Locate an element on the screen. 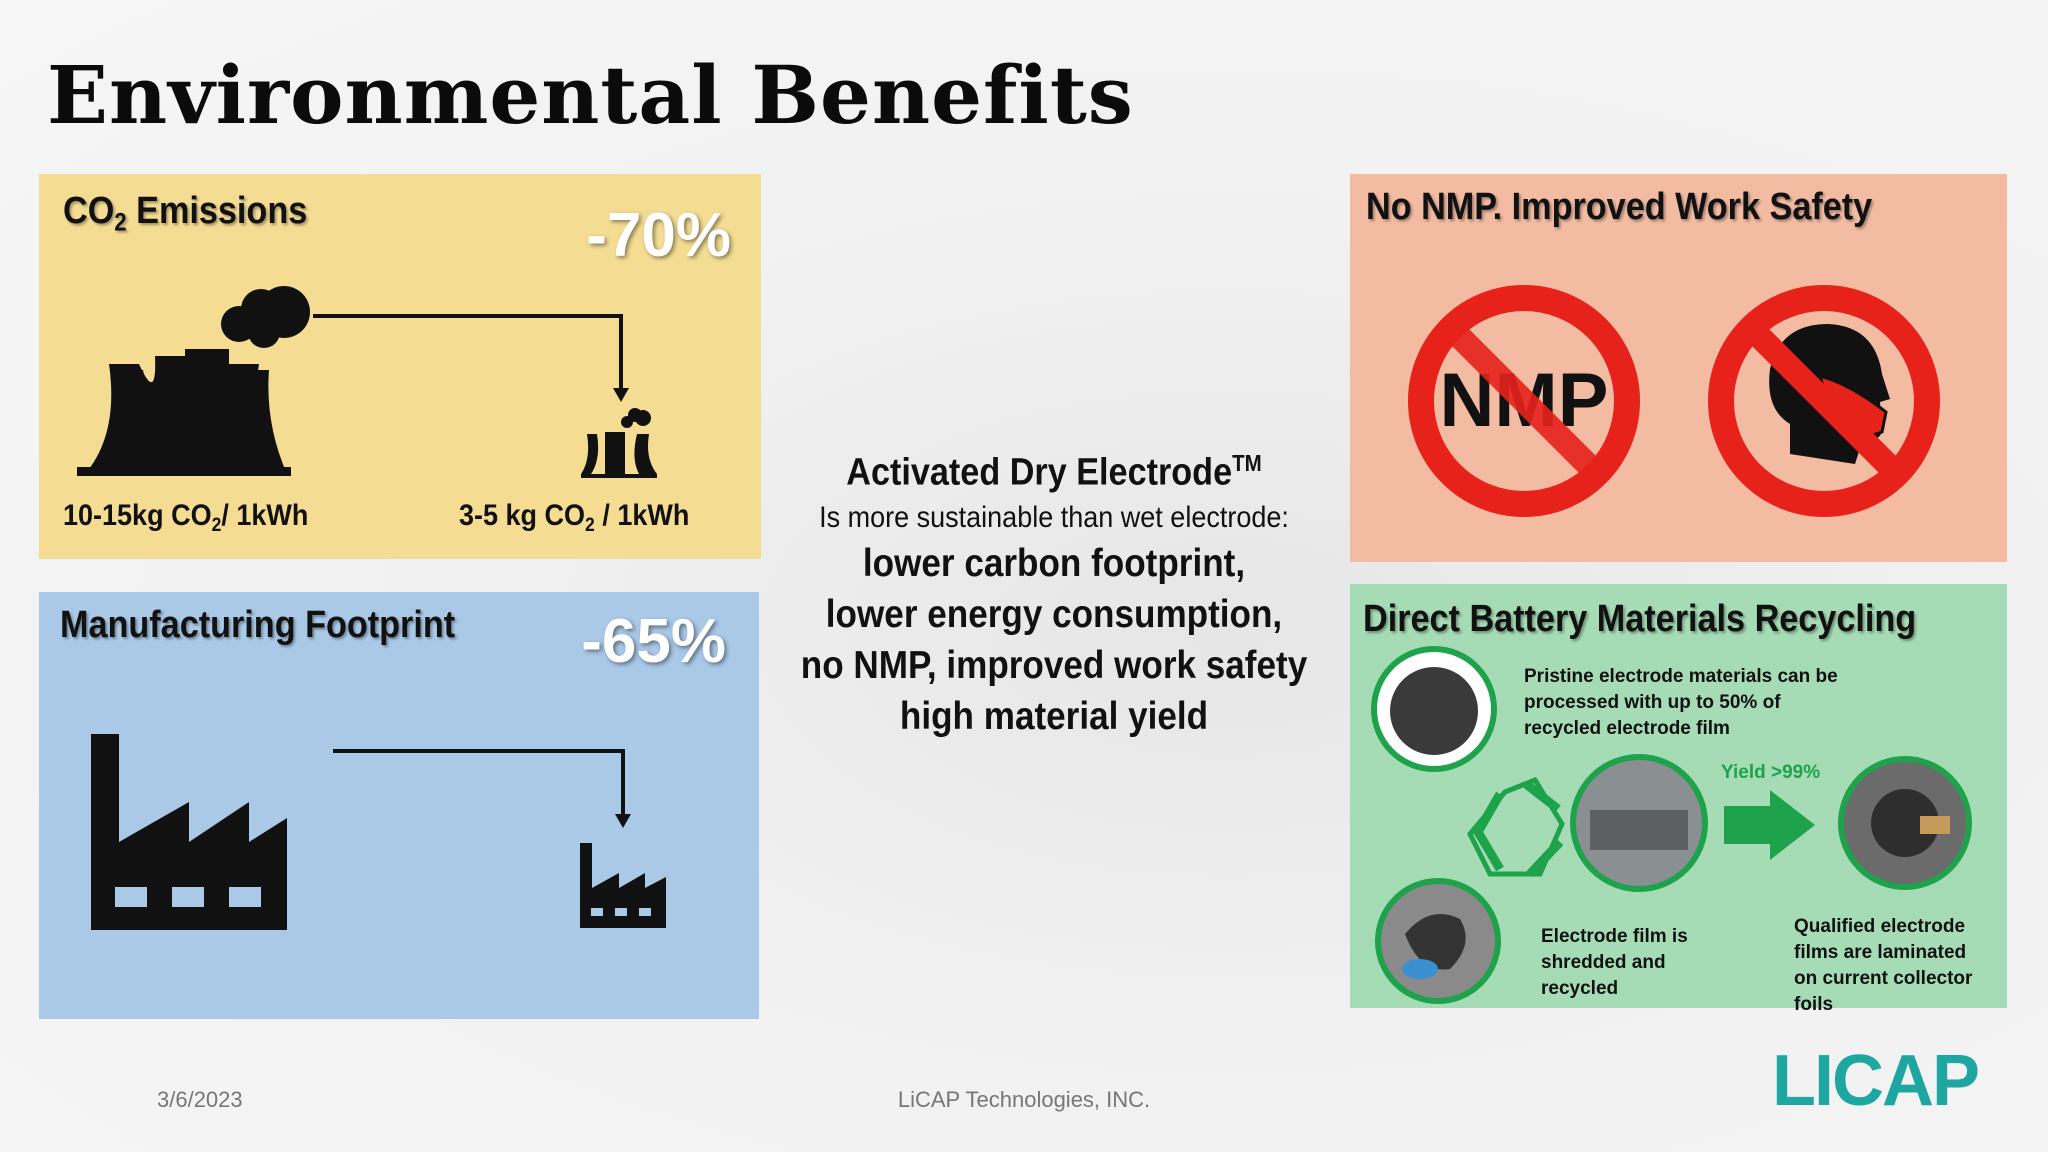 The image size is (2048, 1152). trademark: TM is located at coordinates (1247, 463).